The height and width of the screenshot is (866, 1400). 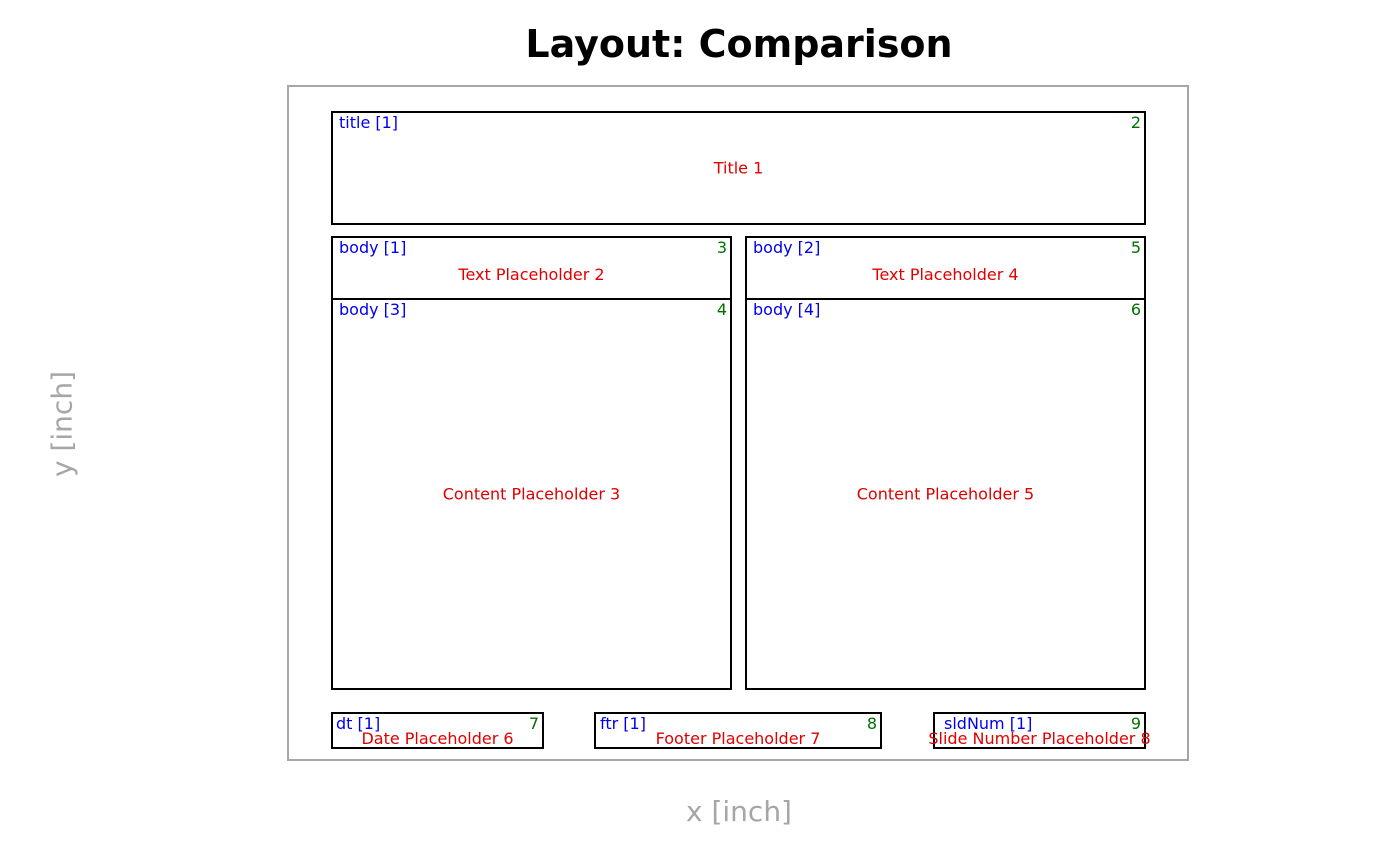 I want to click on placeholder-type-label: dt [1], so click(x=358, y=723).